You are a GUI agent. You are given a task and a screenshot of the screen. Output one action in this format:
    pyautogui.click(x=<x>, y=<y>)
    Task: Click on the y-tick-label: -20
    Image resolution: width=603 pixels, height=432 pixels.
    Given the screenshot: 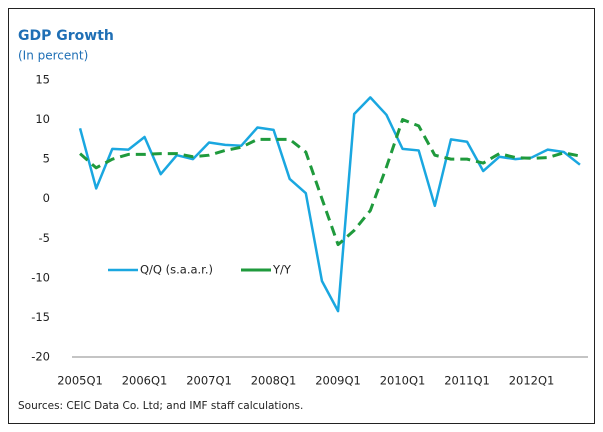 What is the action you would take?
    pyautogui.click(x=40, y=357)
    